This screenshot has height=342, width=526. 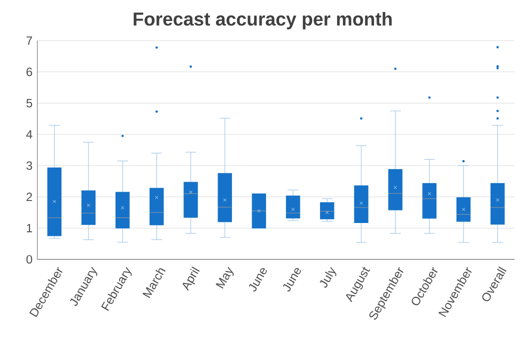 What do you see at coordinates (29, 134) in the screenshot?
I see `y-tick-label: 4` at bounding box center [29, 134].